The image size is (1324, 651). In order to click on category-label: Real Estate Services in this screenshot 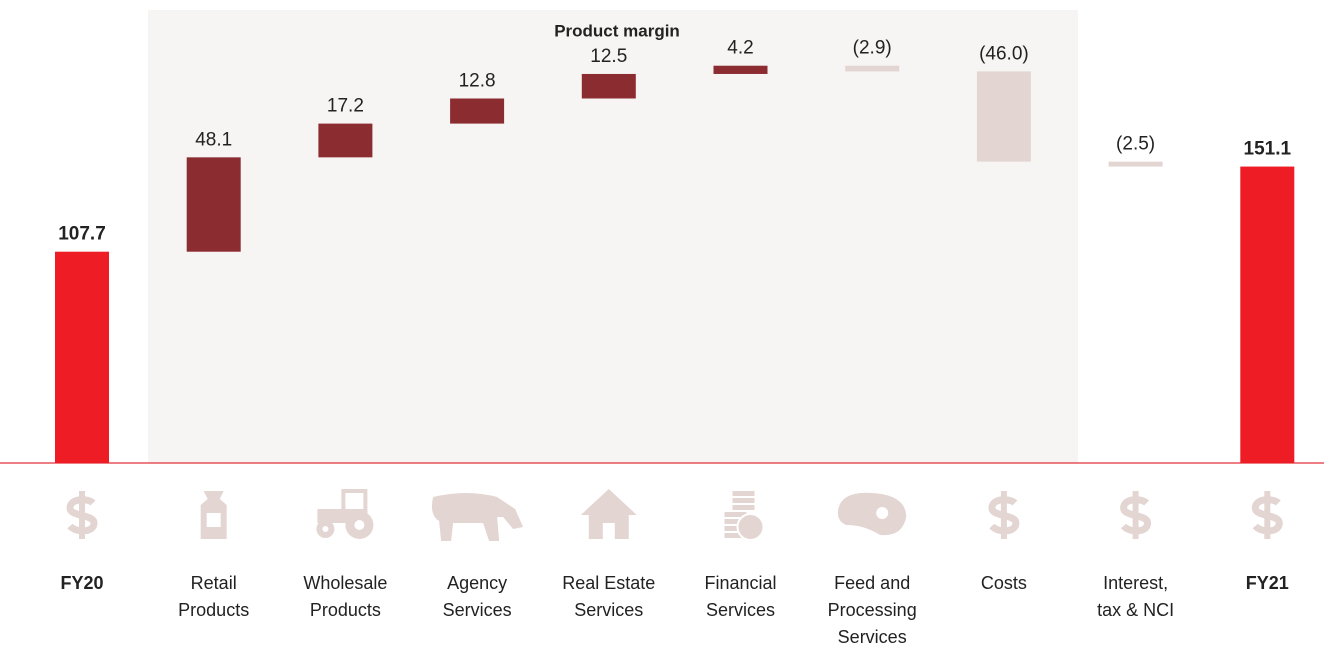, I will do `click(609, 596)`.